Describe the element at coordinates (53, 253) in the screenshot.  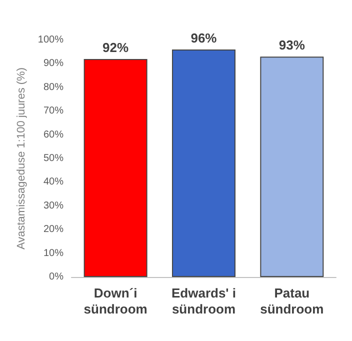
I see `y-tick-label: 10%` at that location.